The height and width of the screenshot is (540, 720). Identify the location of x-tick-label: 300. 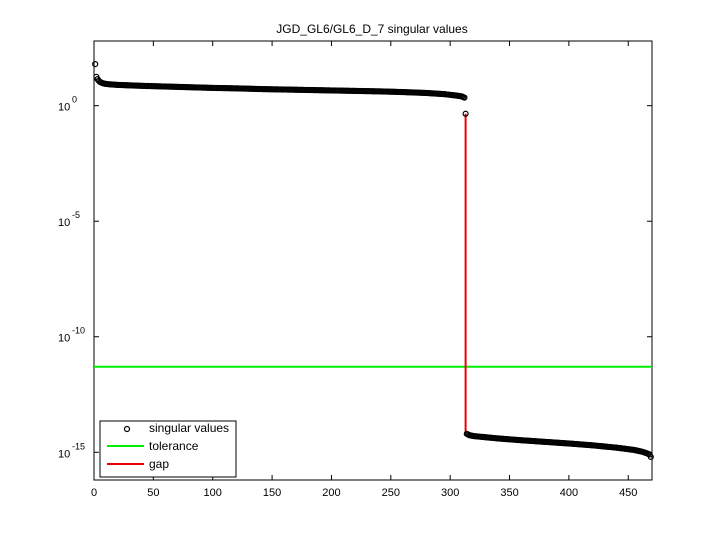
(450, 493).